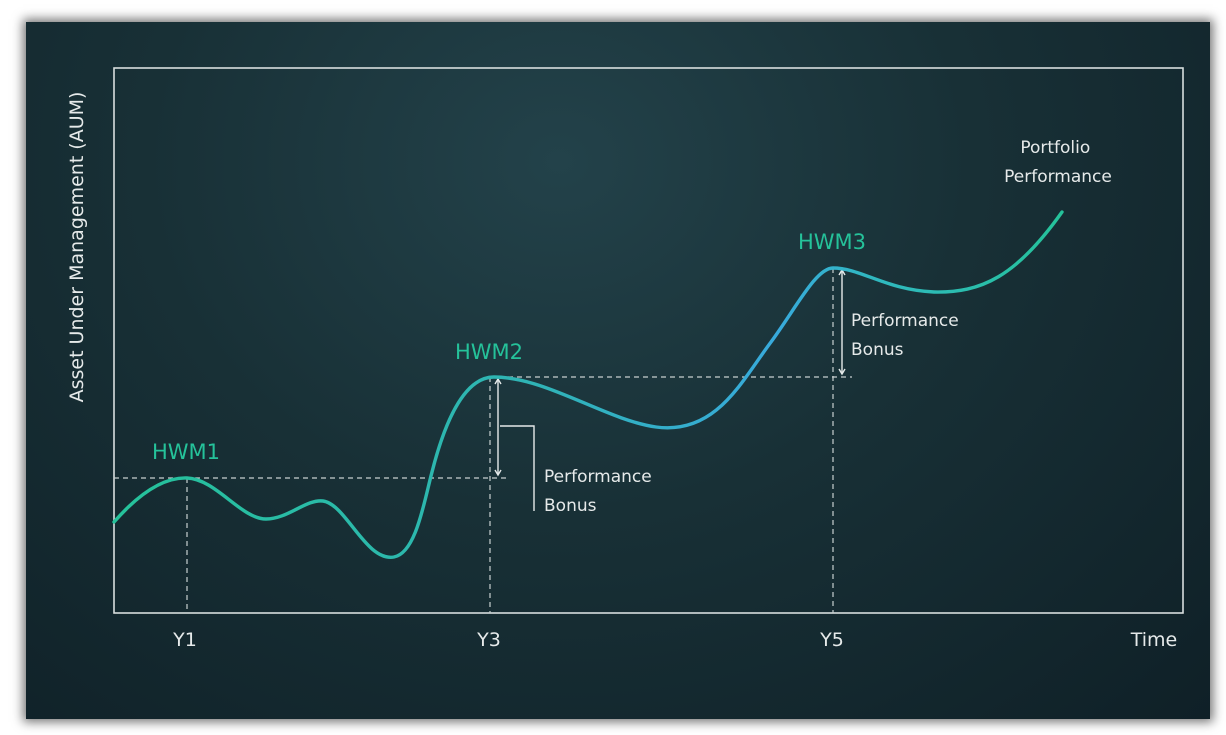 The width and height of the screenshot is (1226, 735). I want to click on x-tick-label: Y1, so click(184, 640).